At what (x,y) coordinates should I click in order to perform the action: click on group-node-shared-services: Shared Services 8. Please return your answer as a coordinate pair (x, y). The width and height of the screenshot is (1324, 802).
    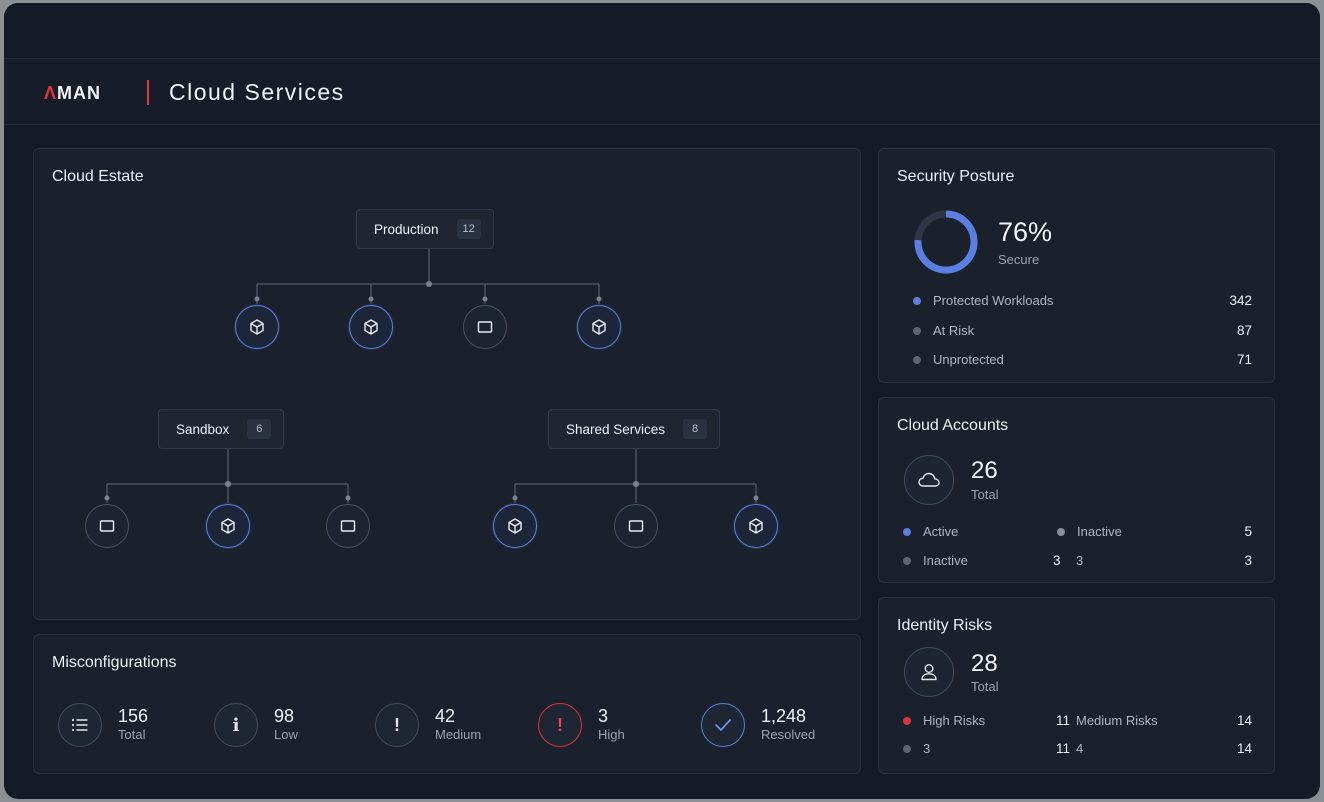
    Looking at the image, I should click on (634, 429).